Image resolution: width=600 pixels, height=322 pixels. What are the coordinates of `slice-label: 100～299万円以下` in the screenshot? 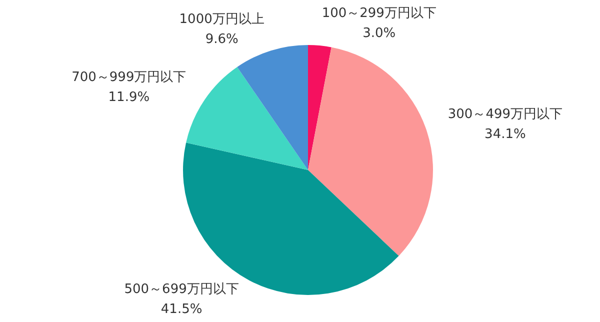 It's located at (379, 14).